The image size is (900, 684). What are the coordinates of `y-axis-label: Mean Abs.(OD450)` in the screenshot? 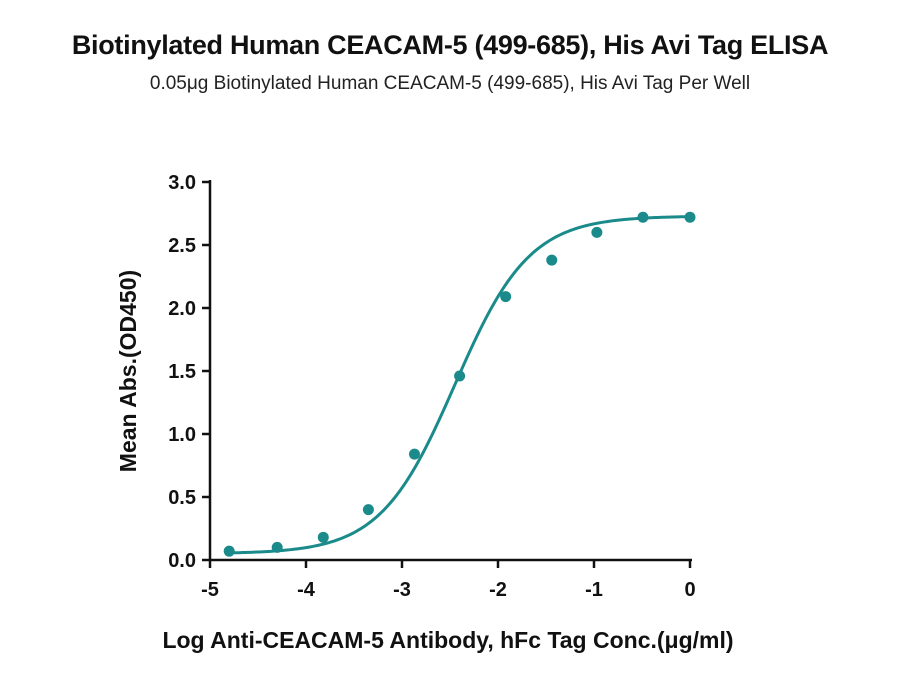 It's located at (128, 371).